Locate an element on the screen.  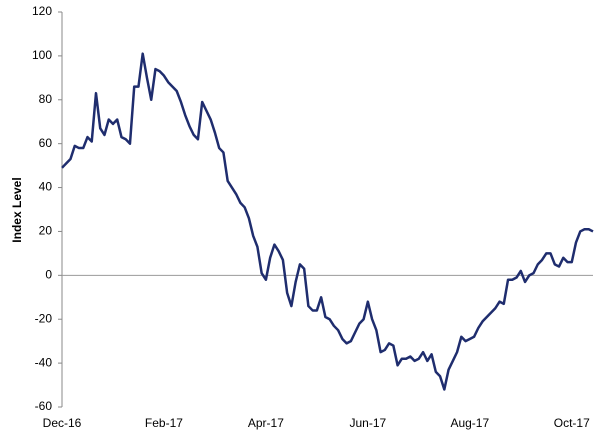
x-tick-label: Feb-17 is located at coordinates (164, 423).